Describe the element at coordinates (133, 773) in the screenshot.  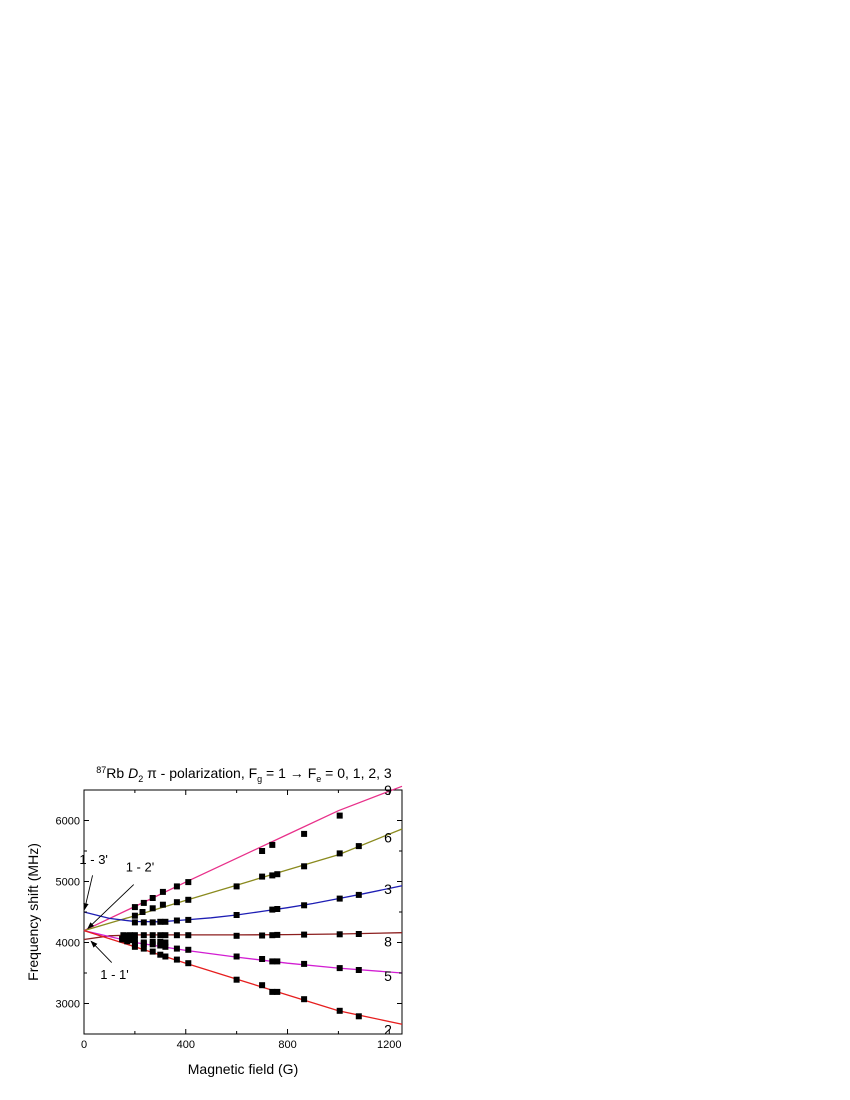
I see `title-line: D` at that location.